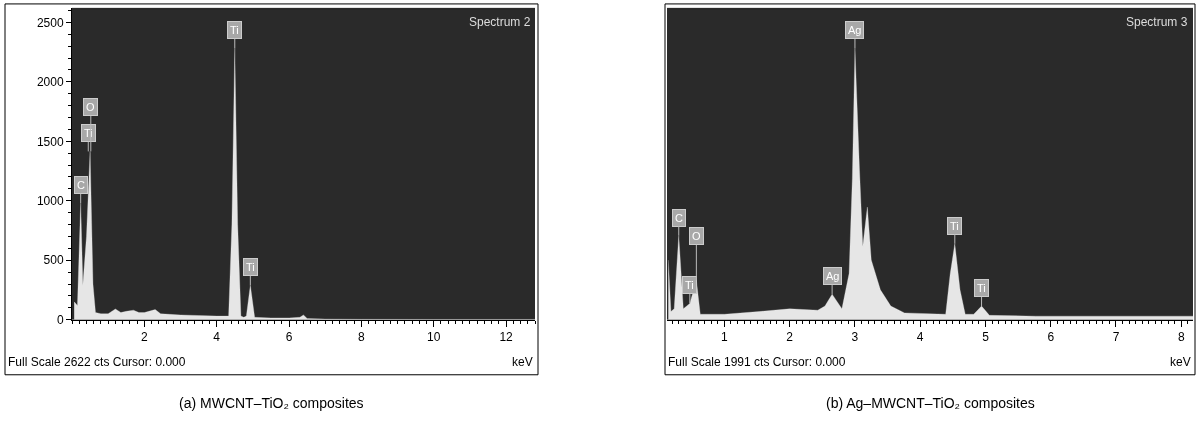 This screenshot has height=428, width=1199. Describe the element at coordinates (725, 337) in the screenshot. I see `x-tick-label: 1` at that location.